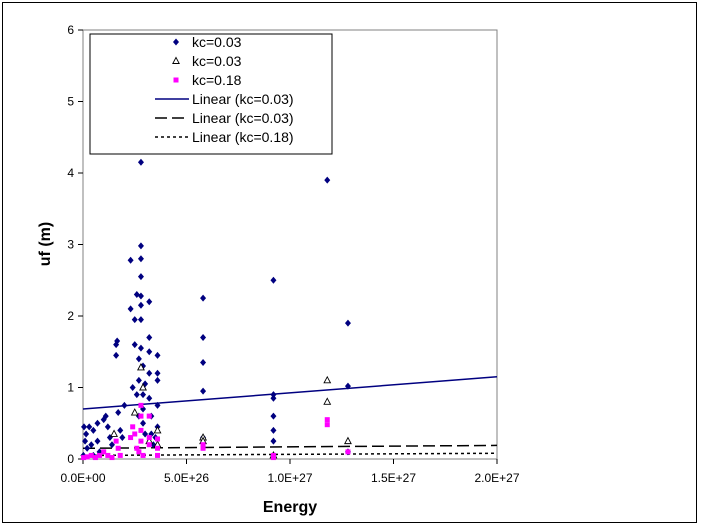  I want to click on legend-label-1: kc=0.03, so click(217, 42).